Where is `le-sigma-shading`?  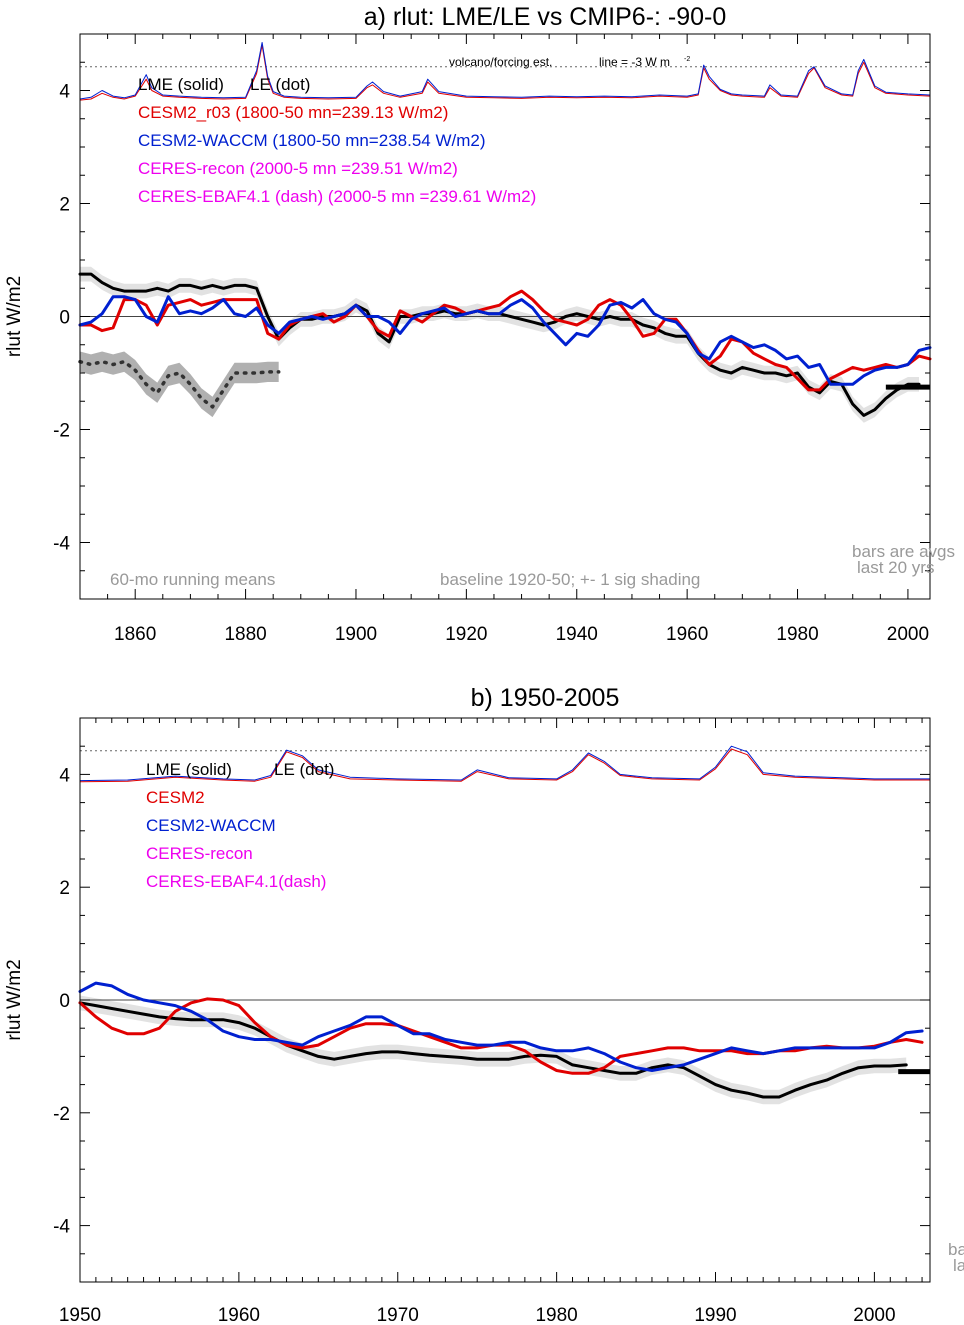
le-sigma-shading is located at coordinates (179, 384).